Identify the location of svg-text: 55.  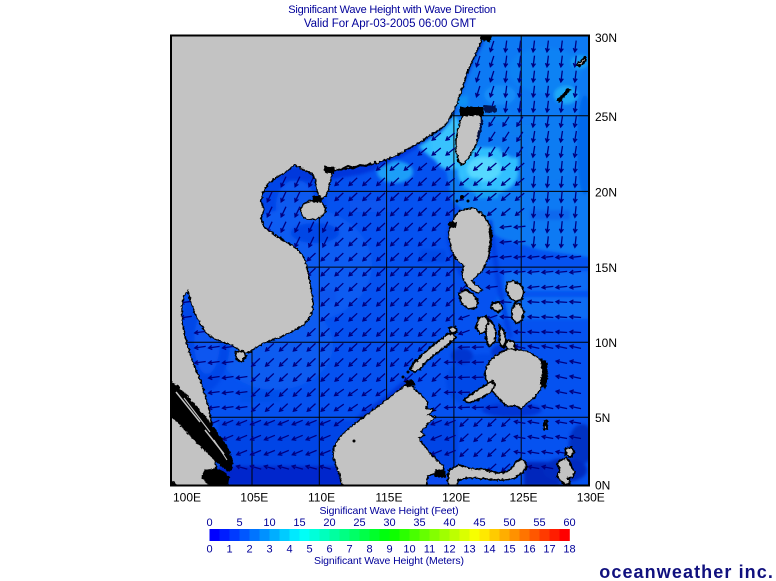
(539, 523).